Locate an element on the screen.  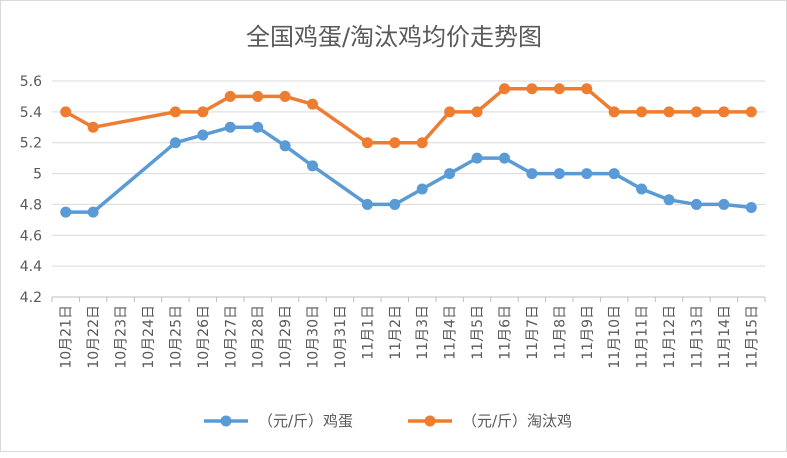
x-tick-label: 10月26日 is located at coordinates (204, 337).